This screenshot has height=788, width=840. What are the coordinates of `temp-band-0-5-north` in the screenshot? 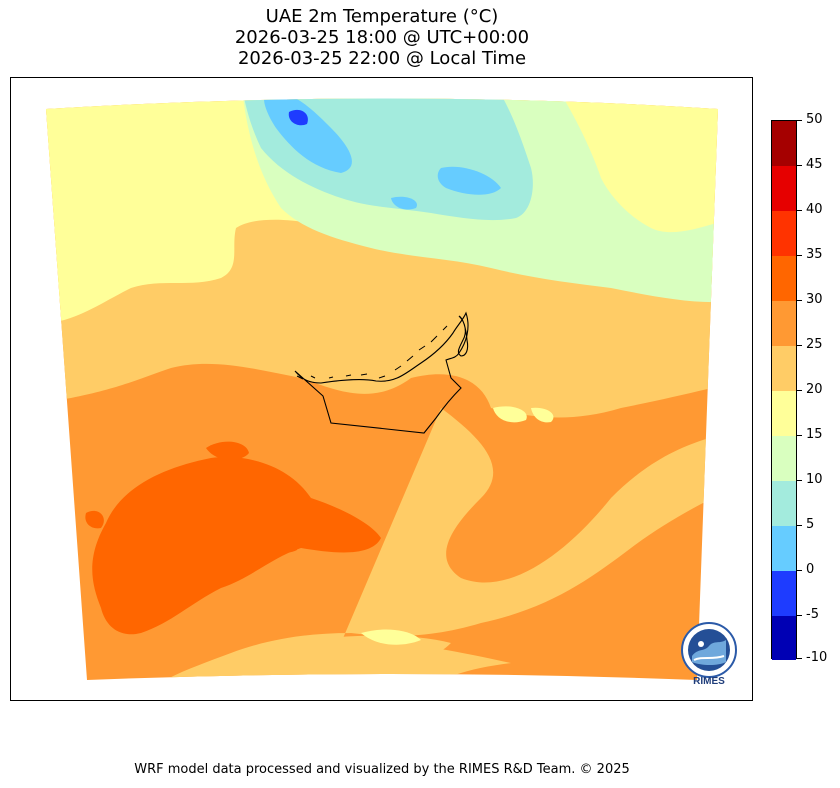 It's located at (469, 180).